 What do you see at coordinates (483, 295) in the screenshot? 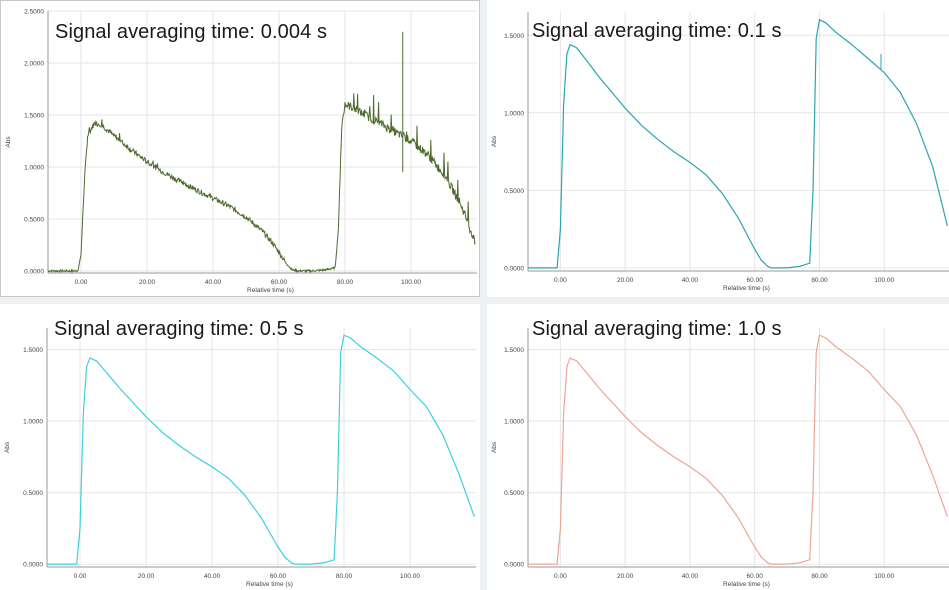
I see `panel-divider-vertical` at bounding box center [483, 295].